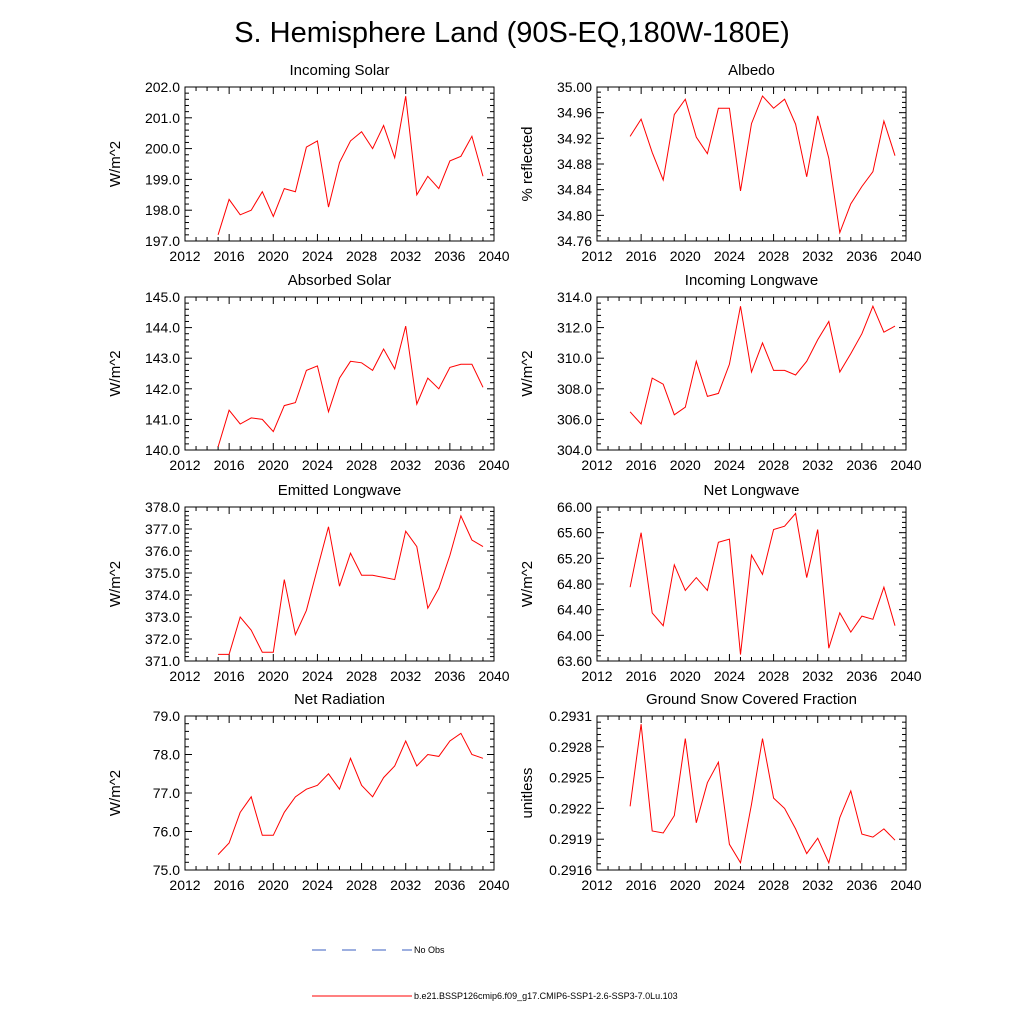 The width and height of the screenshot is (1024, 1024). Describe the element at coordinates (166, 755) in the screenshot. I see `y-tick-label: 78.0` at that location.